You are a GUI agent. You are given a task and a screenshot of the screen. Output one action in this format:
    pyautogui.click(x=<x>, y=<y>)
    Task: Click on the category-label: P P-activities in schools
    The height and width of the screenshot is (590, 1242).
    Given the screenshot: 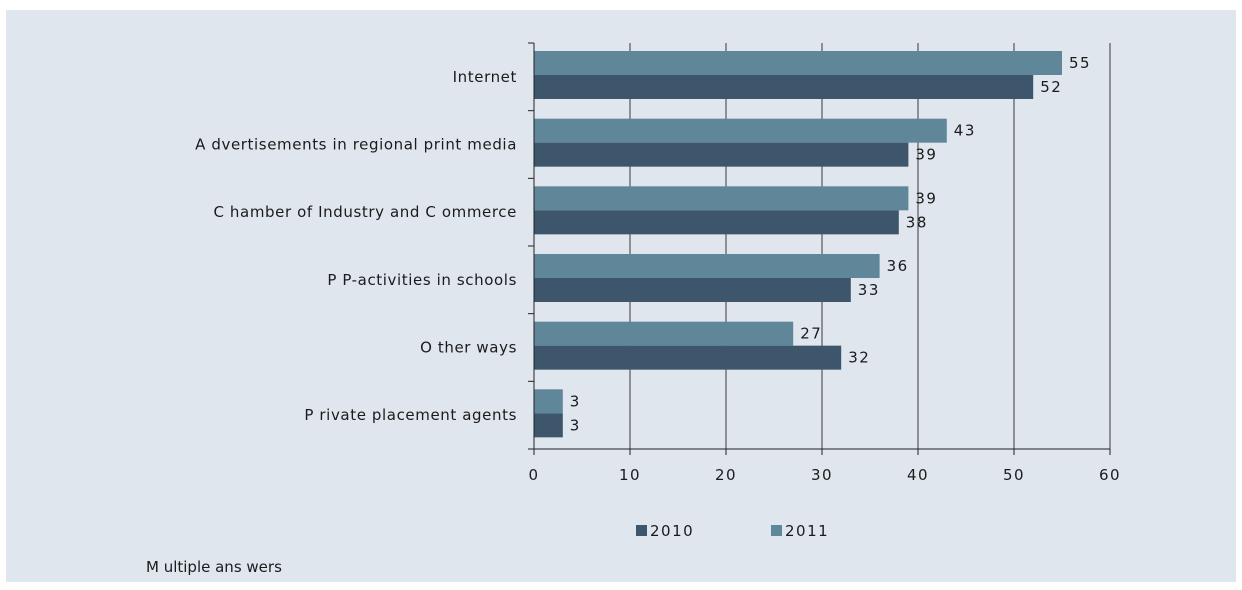 What is the action you would take?
    pyautogui.click(x=422, y=280)
    